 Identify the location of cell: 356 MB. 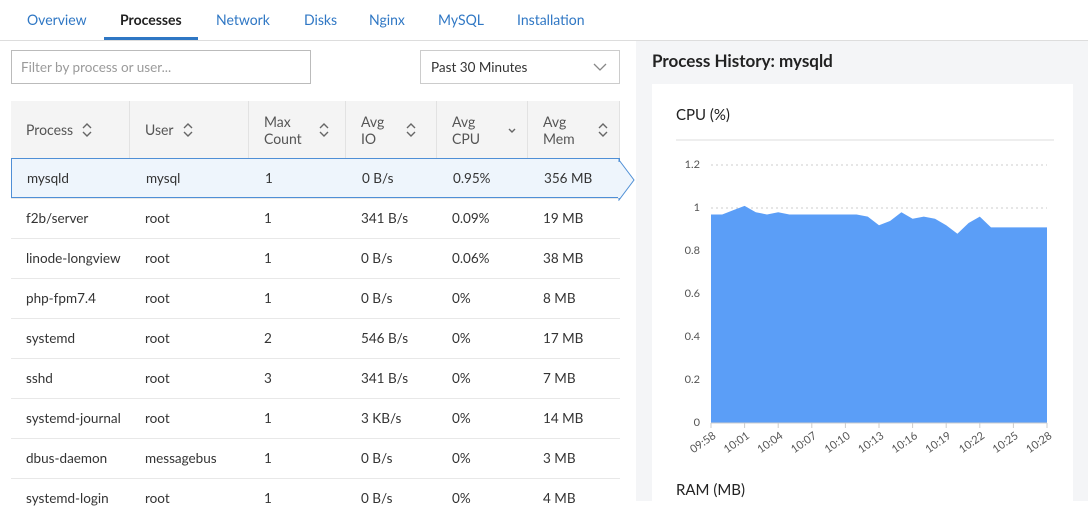
(568, 177).